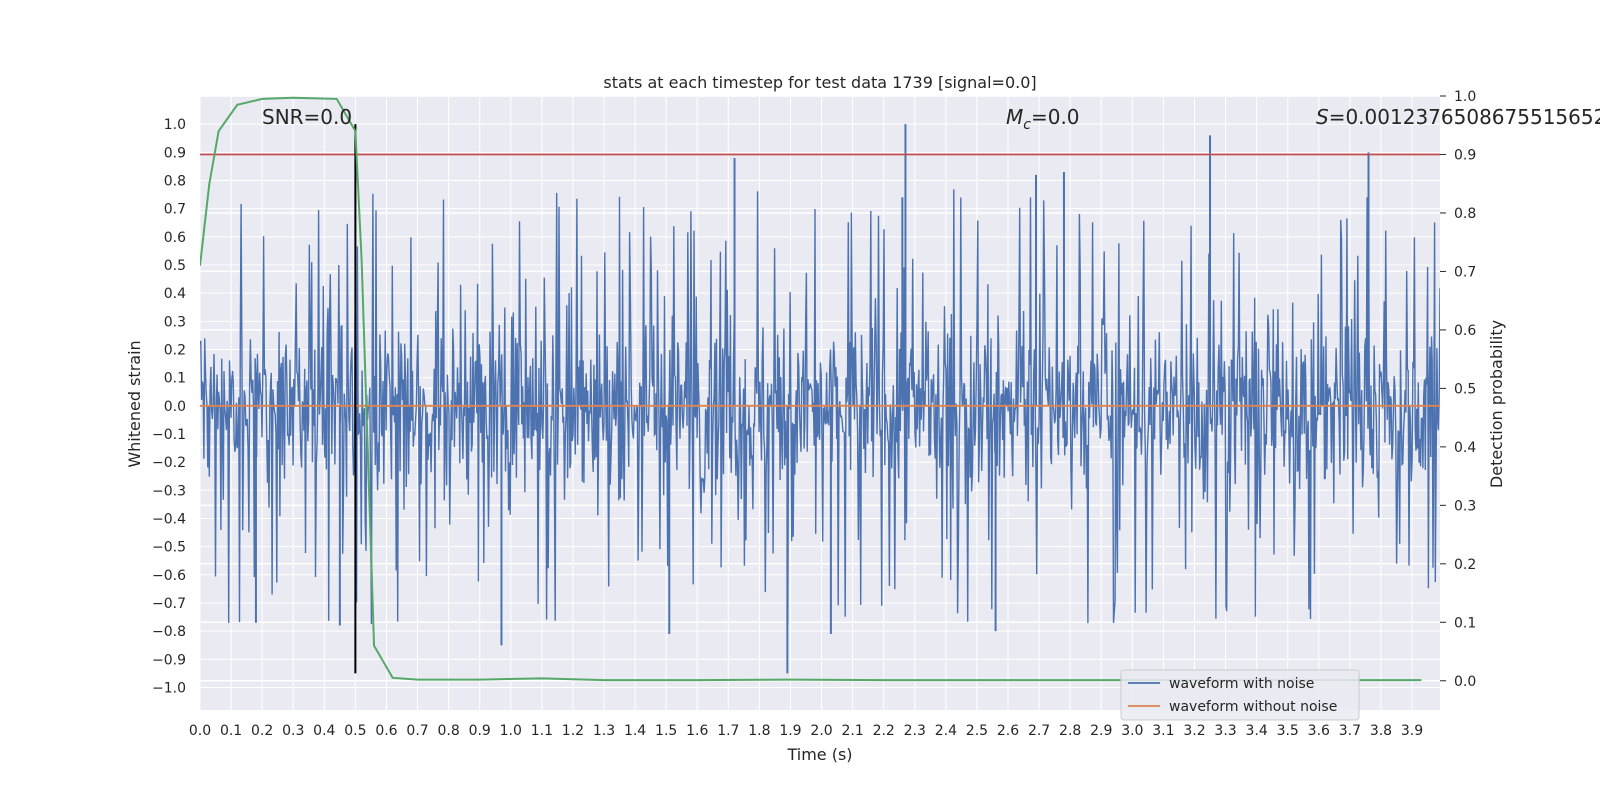 This screenshot has height=800, width=1600. What do you see at coordinates (417, 731) in the screenshot?
I see `x-tick-label: 0.7` at bounding box center [417, 731].